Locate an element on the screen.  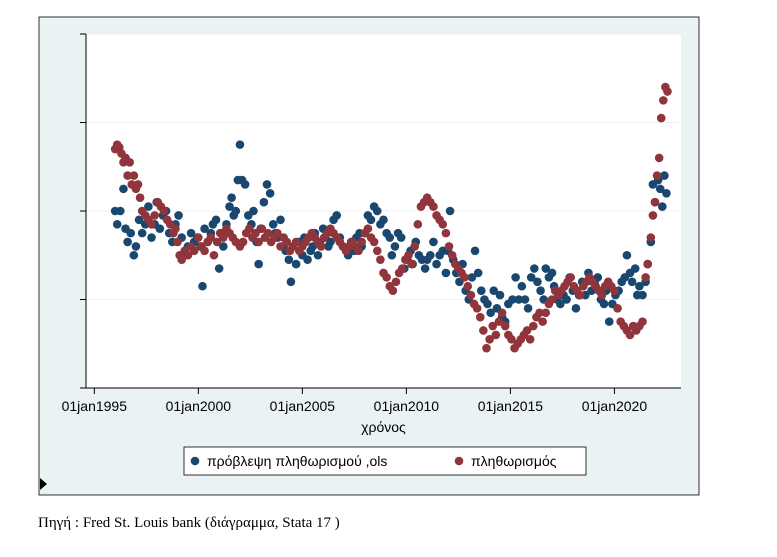
legend-marker-inflation is located at coordinates (459, 461).